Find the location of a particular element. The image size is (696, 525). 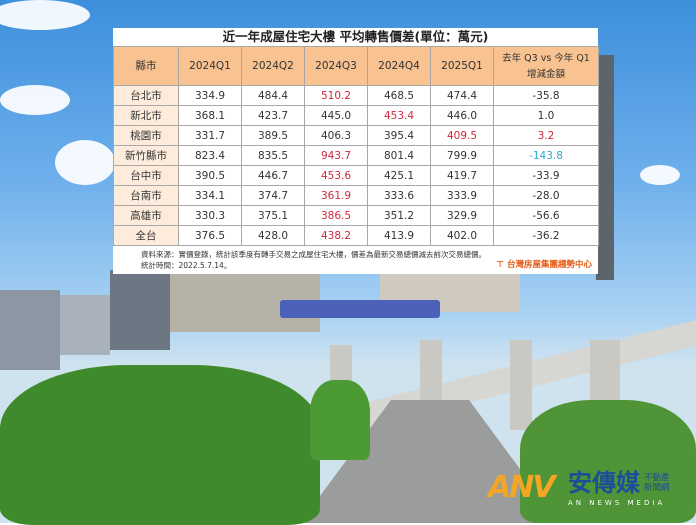

table-row: 高雄市 330.3 375.1 386.5 351.2 329.9 -56.6 is located at coordinates (356, 215).